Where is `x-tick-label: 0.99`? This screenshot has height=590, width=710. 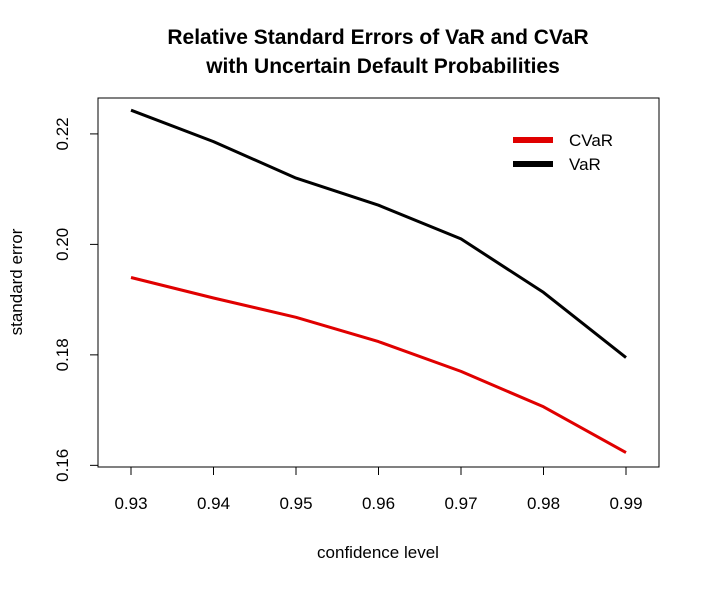
x-tick-label: 0.99 is located at coordinates (625, 503).